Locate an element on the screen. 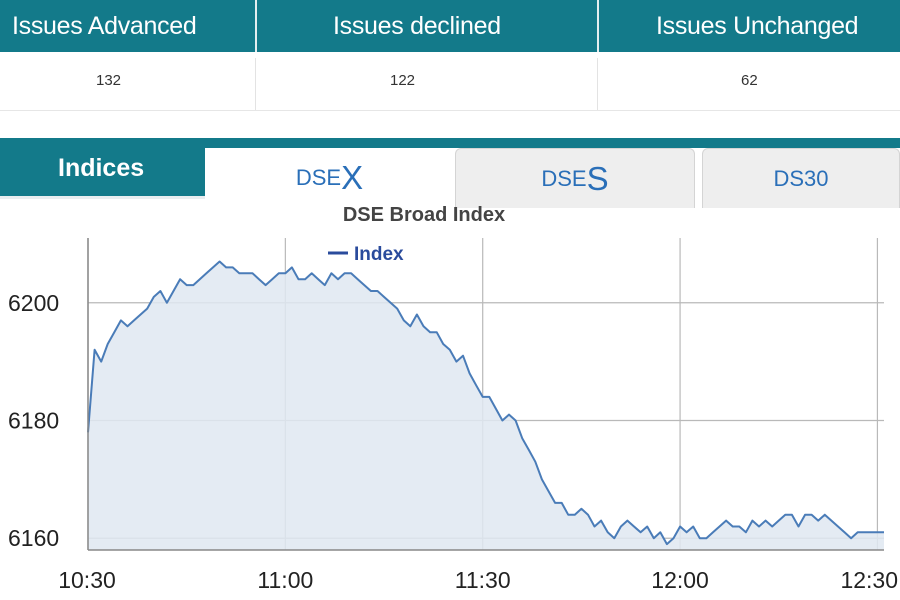 The height and width of the screenshot is (600, 900). issues-declined-value: 122 is located at coordinates (403, 80).